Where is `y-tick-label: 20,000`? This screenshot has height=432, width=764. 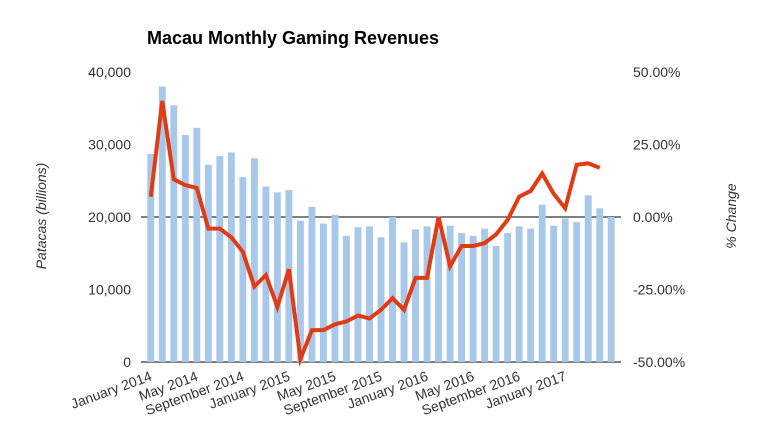
y-tick-label: 20,000 is located at coordinates (109, 217).